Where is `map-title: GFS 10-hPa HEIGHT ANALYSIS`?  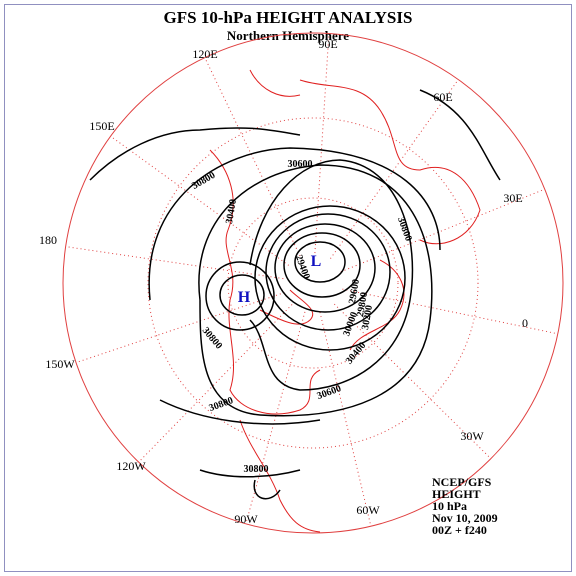
map-title: GFS 10-hPa HEIGHT ANALYSIS is located at coordinates (288, 17).